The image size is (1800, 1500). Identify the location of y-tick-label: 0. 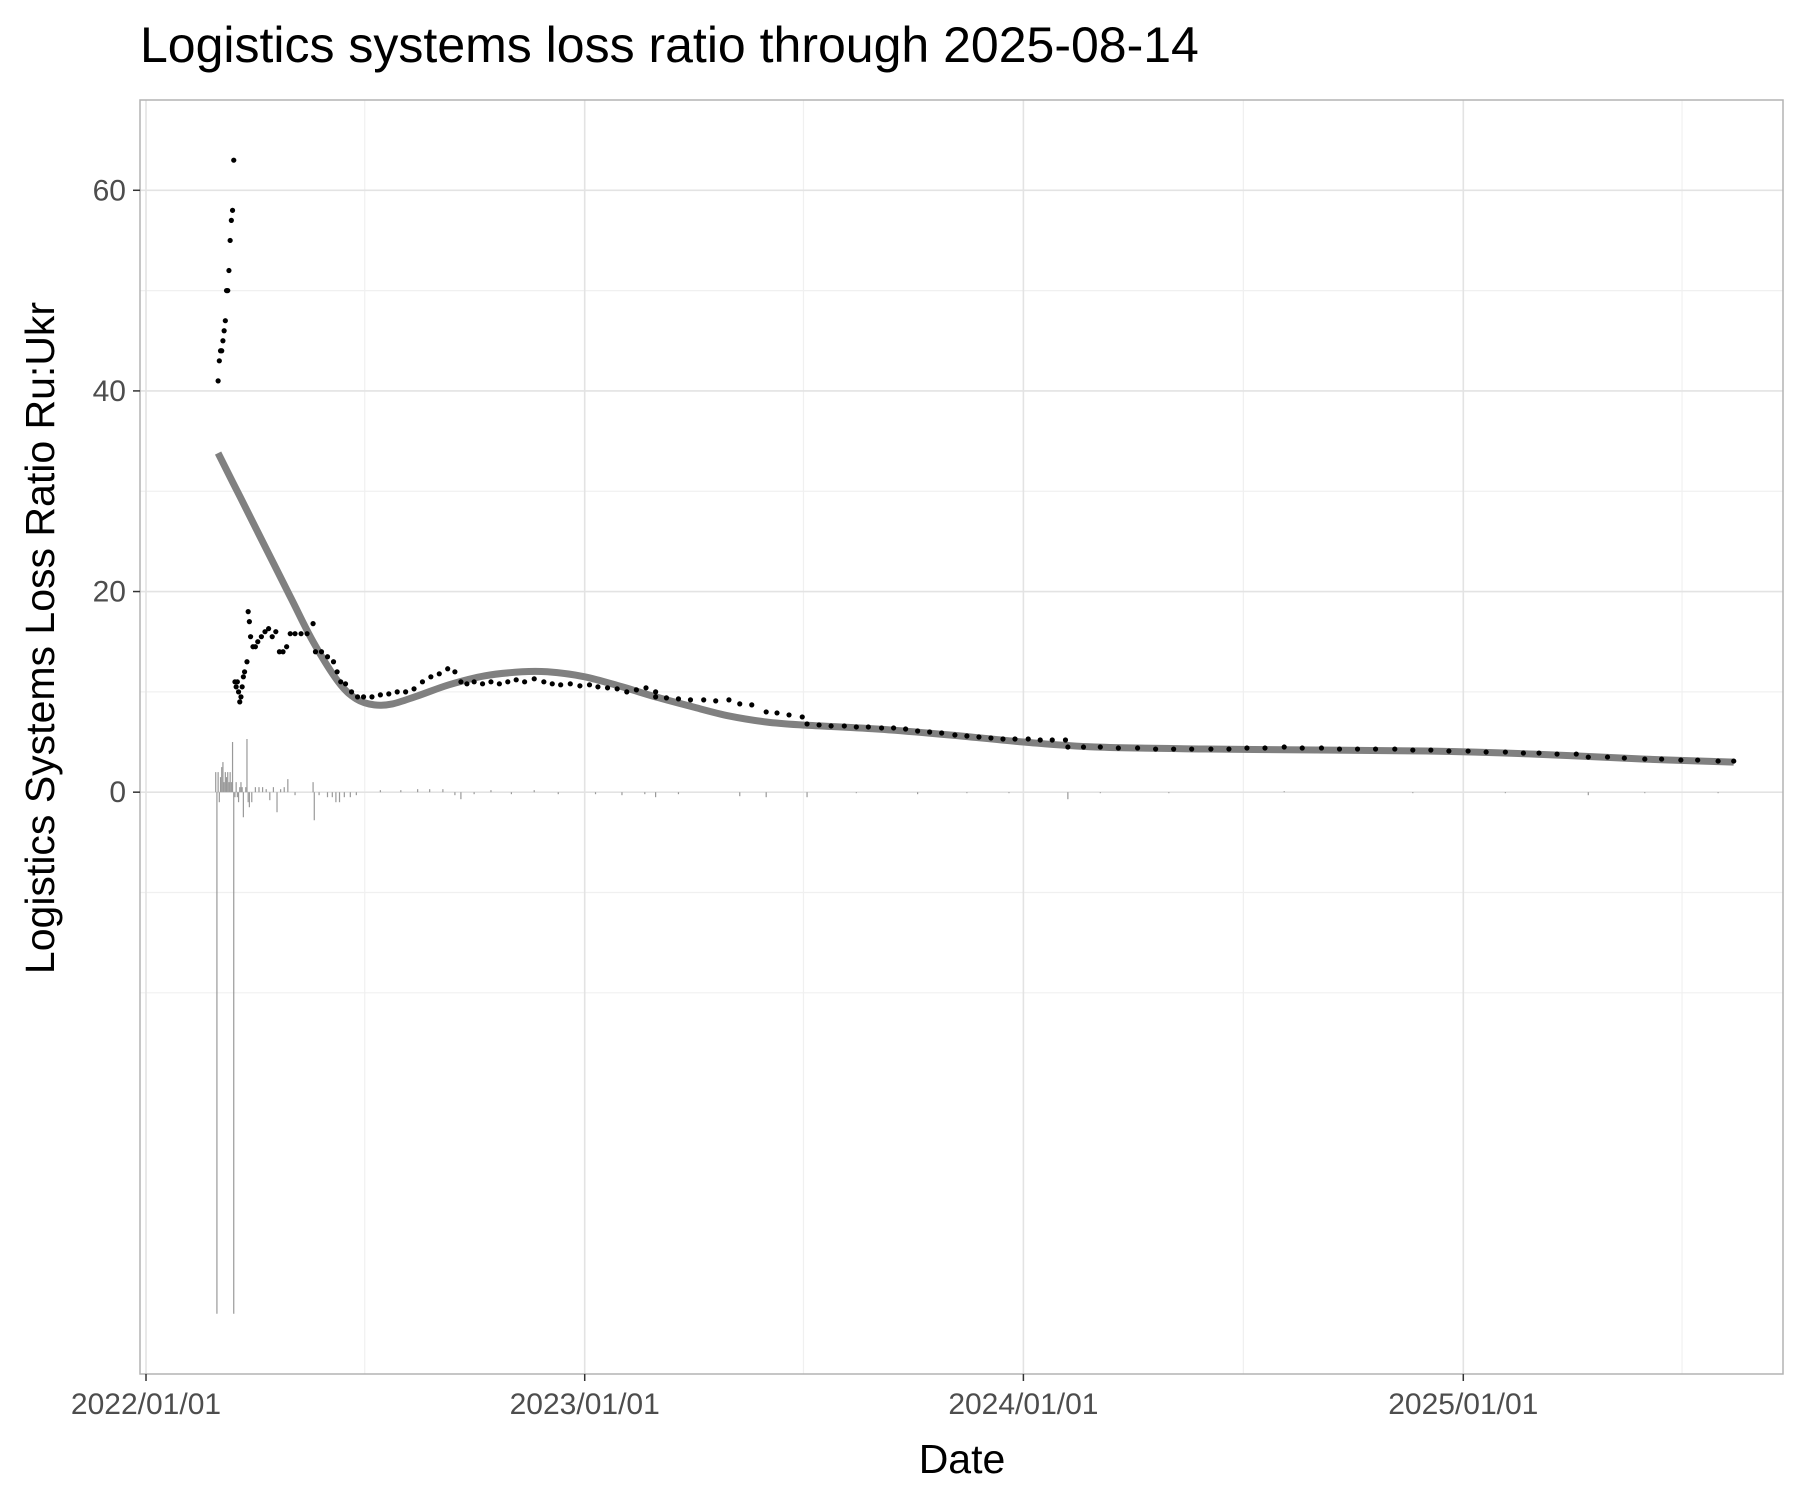
(117, 792).